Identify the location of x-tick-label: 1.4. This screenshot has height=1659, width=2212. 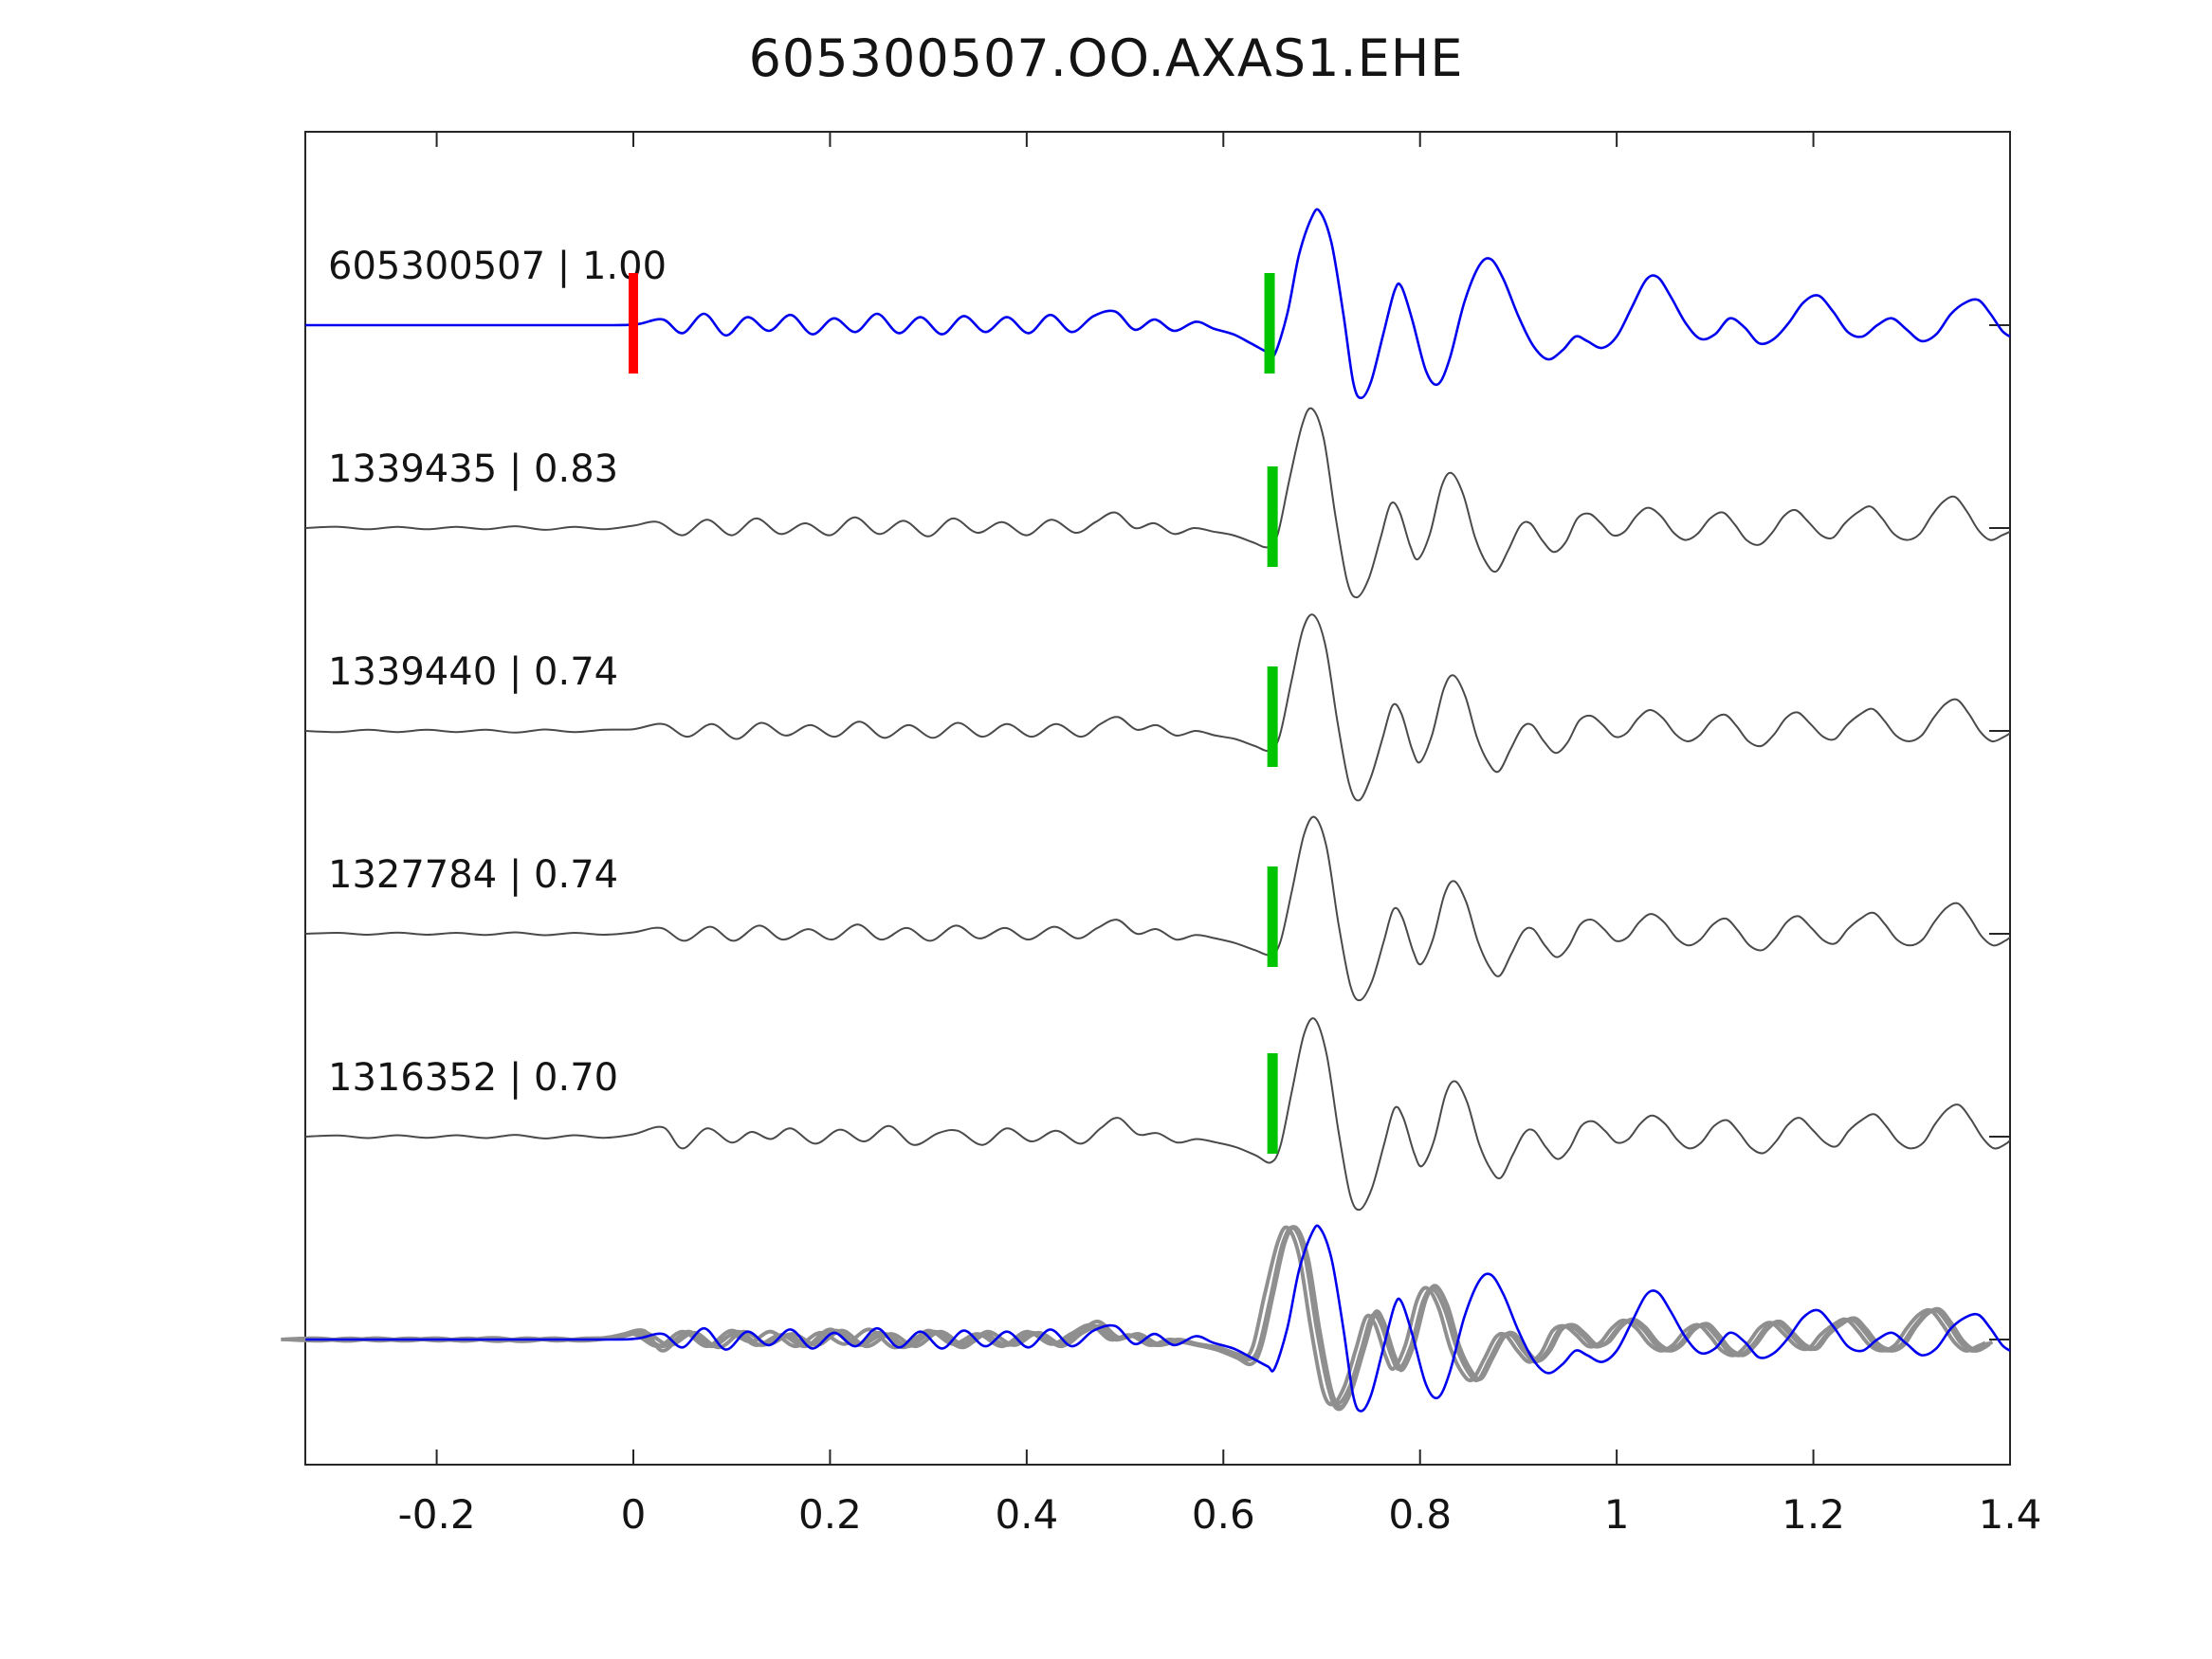
(2010, 1514).